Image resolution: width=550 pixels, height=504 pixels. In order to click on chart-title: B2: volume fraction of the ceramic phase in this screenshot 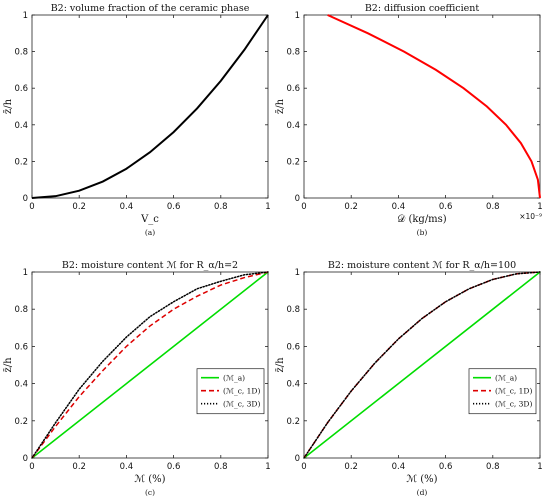, I will do `click(150, 8)`.